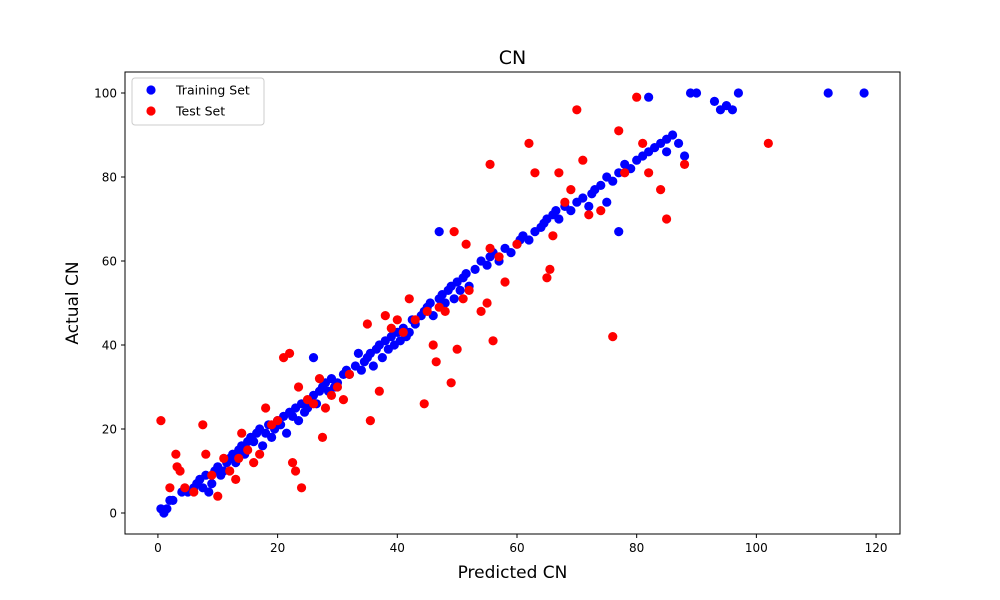 The width and height of the screenshot is (1000, 600). What do you see at coordinates (105, 94) in the screenshot?
I see `y-tick-label-5: 100` at bounding box center [105, 94].